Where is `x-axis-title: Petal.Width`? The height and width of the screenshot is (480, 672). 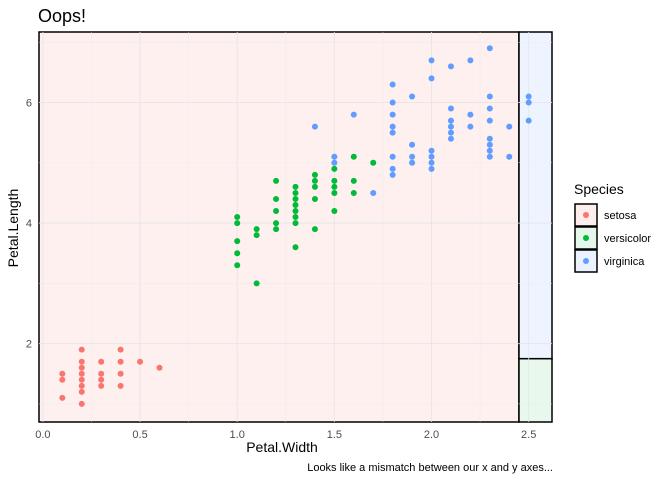
x-axis-title: Petal.Width is located at coordinates (282, 447).